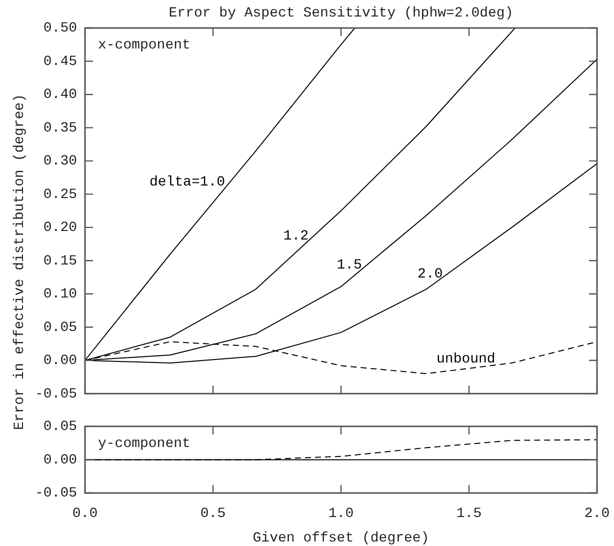  I want to click on x-tick-label: 1.0, so click(341, 514).